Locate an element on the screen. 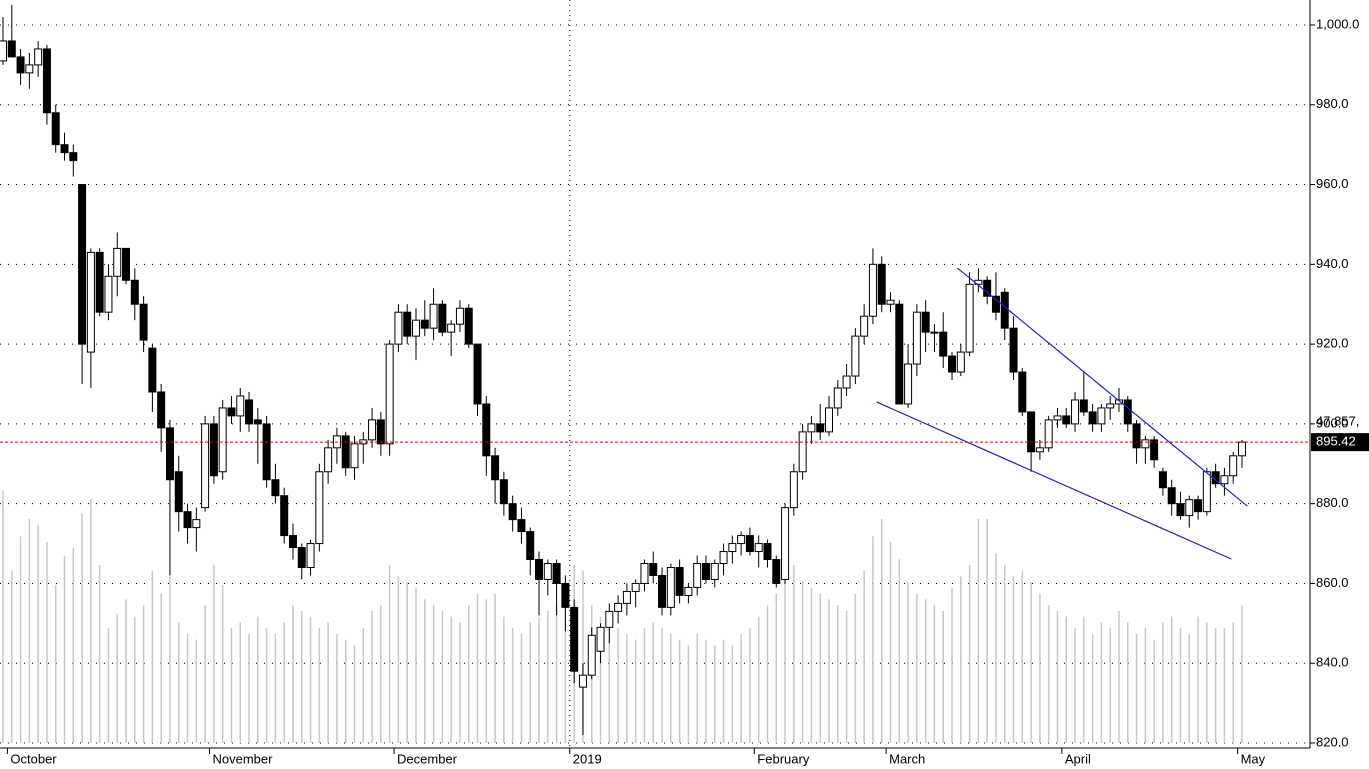 The height and width of the screenshot is (769, 1369). x-tick-label: November is located at coordinates (243, 758).